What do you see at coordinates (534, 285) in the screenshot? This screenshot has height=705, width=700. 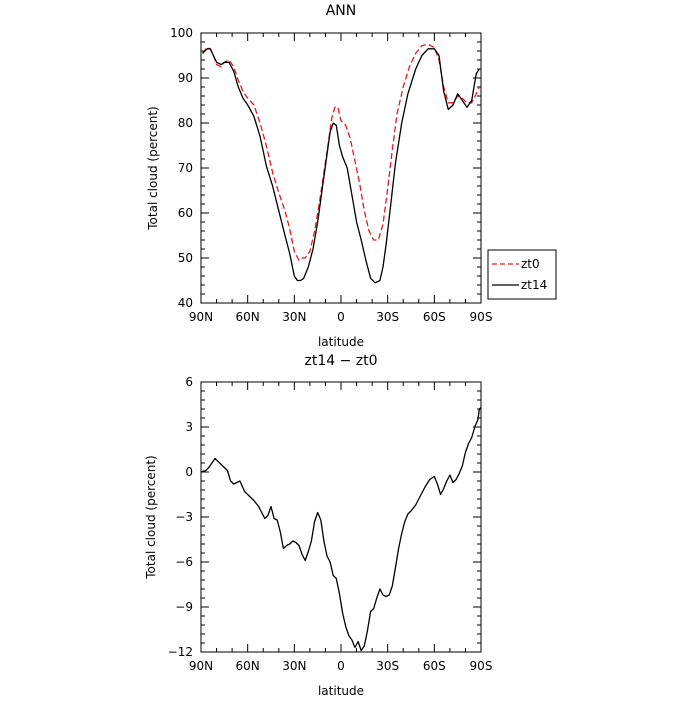 I see `legend-label-zt14: zt14` at bounding box center [534, 285].